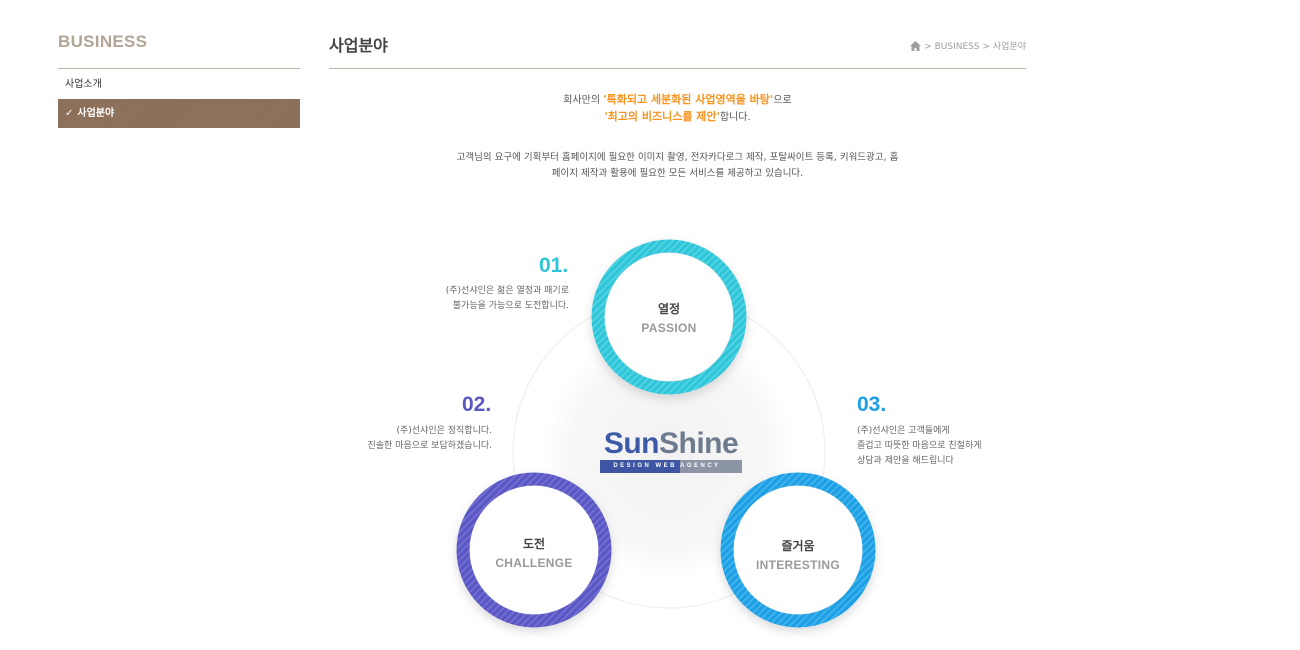 This screenshot has height=650, width=1300. What do you see at coordinates (179, 49) in the screenshot?
I see `sidebar-title: BUSINESS` at bounding box center [179, 49].